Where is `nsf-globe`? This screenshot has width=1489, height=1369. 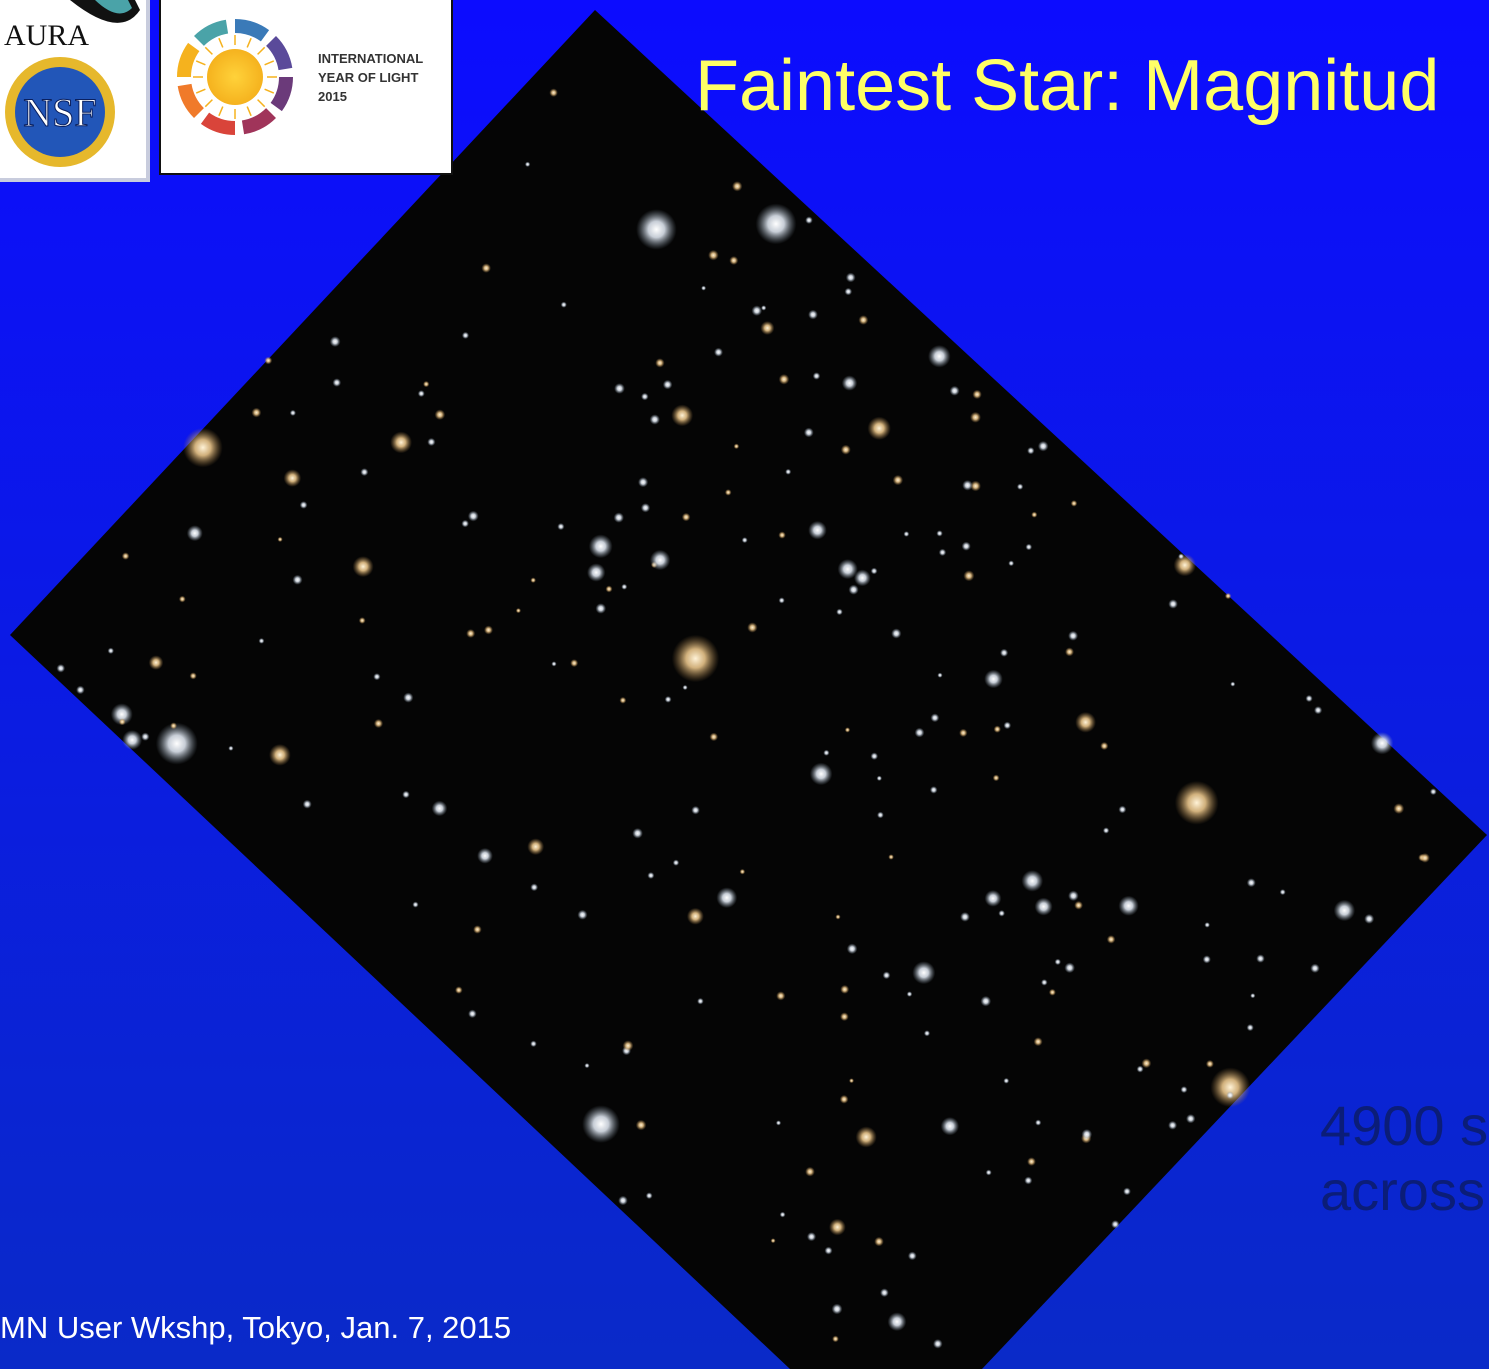
nsf-globe is located at coordinates (60, 112).